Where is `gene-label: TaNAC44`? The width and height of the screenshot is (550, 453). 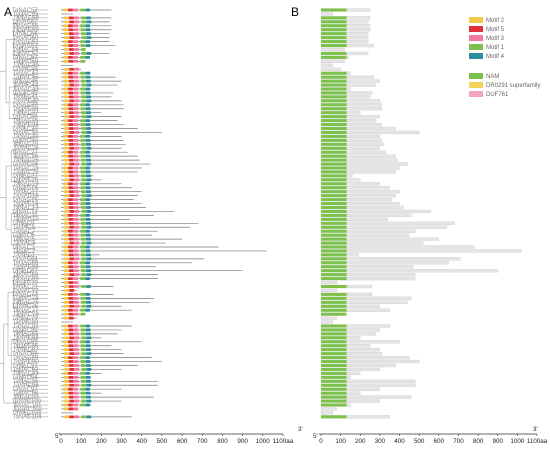
gene-label: TaNAC44 is located at coordinates (26, 86).